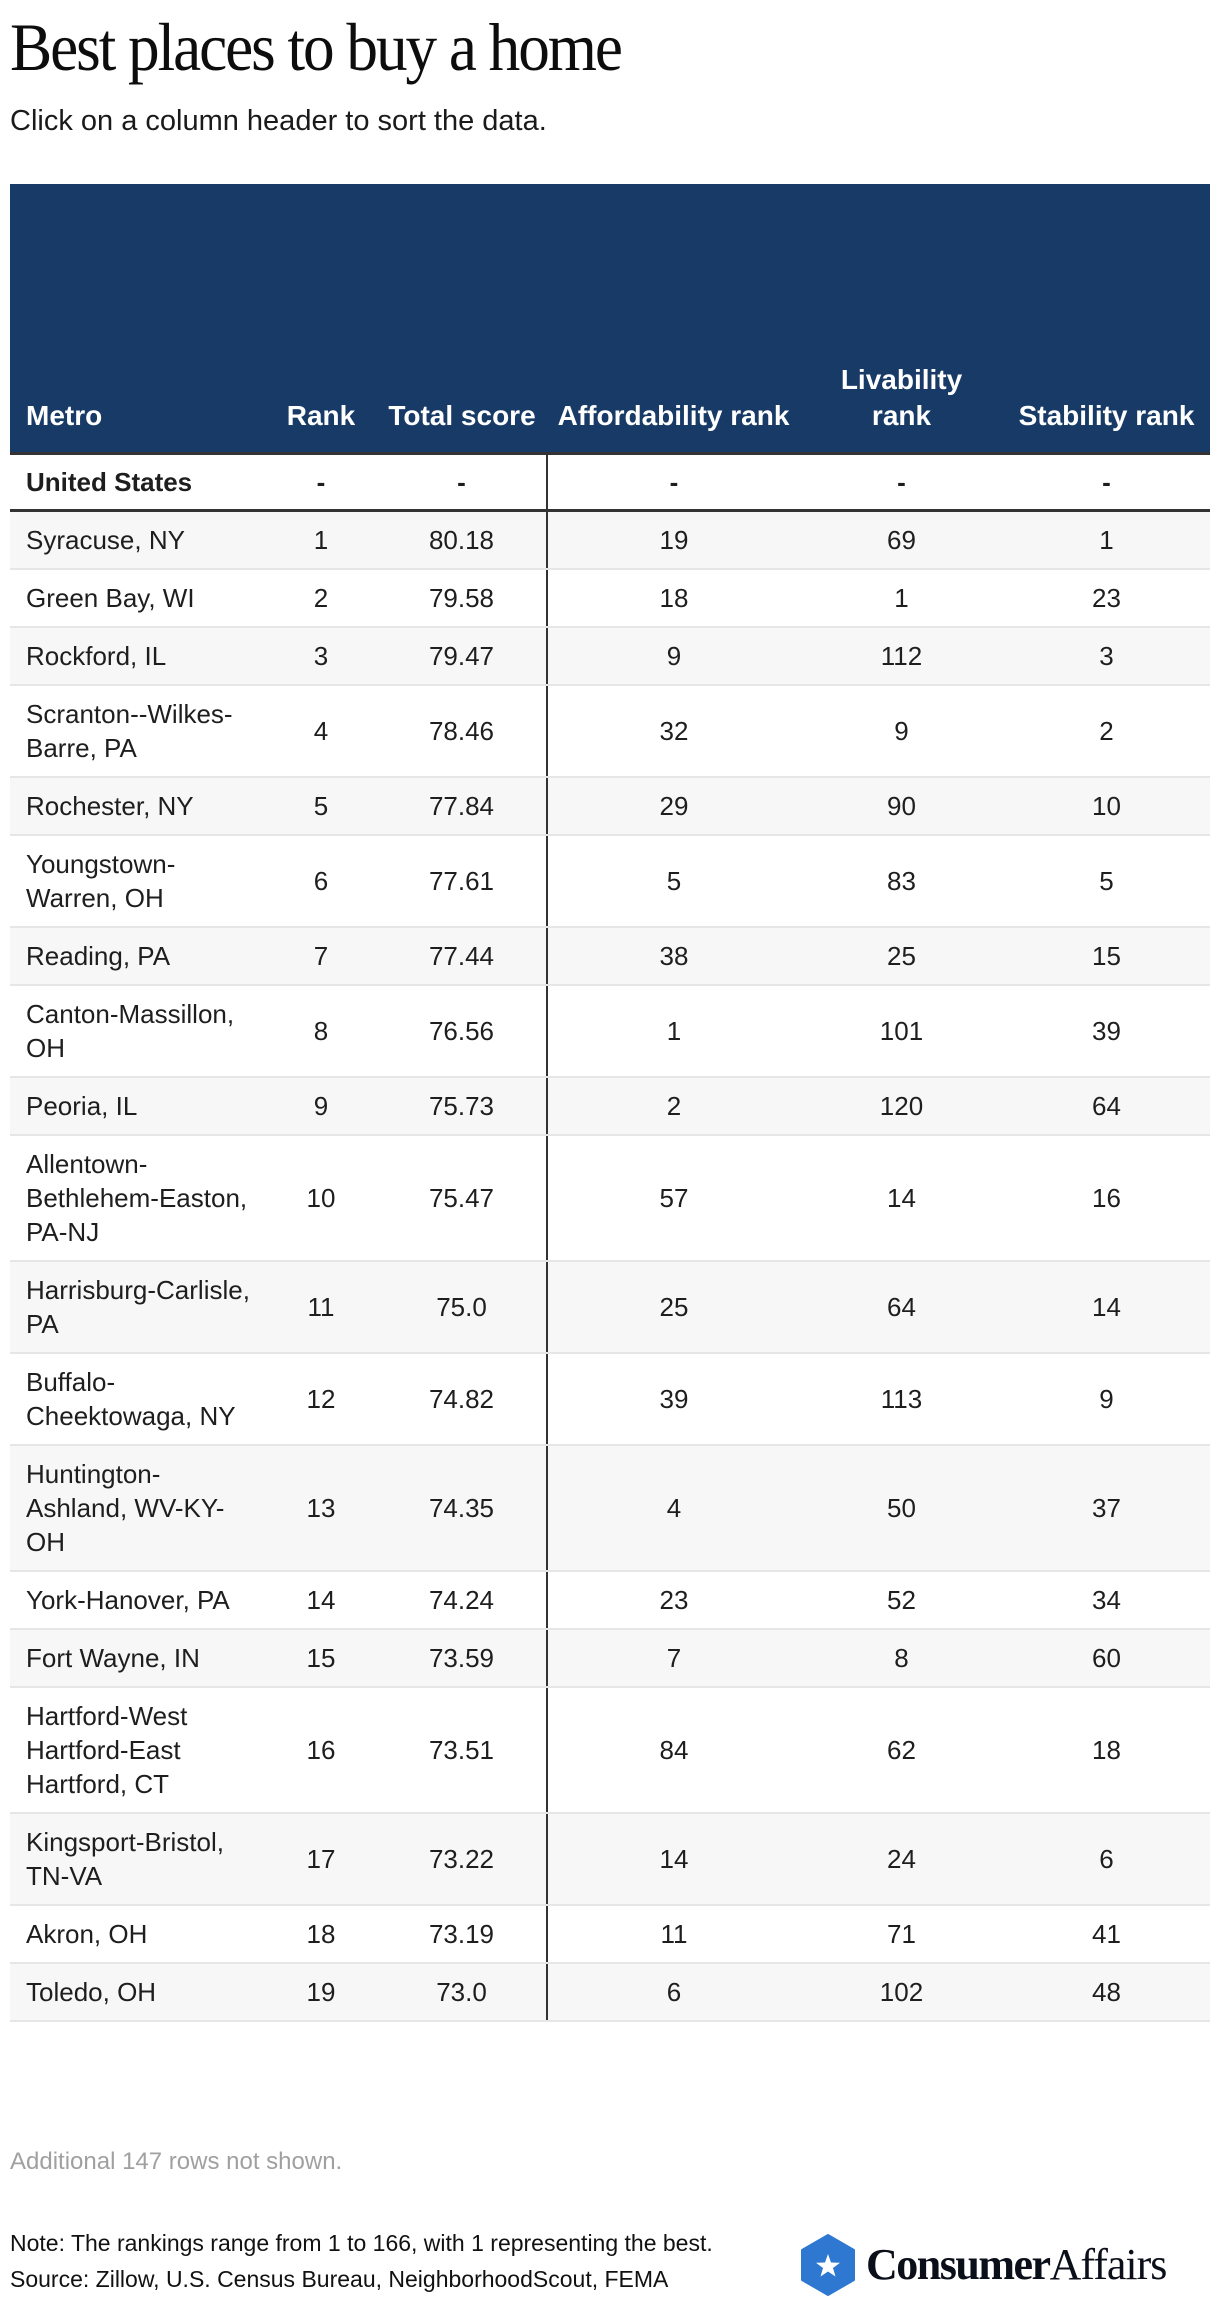 Image resolution: width=1220 pixels, height=2304 pixels. Describe the element at coordinates (610, 806) in the screenshot. I see `table-row: Rochester, NY 5 77.84 29 90 10` at that location.